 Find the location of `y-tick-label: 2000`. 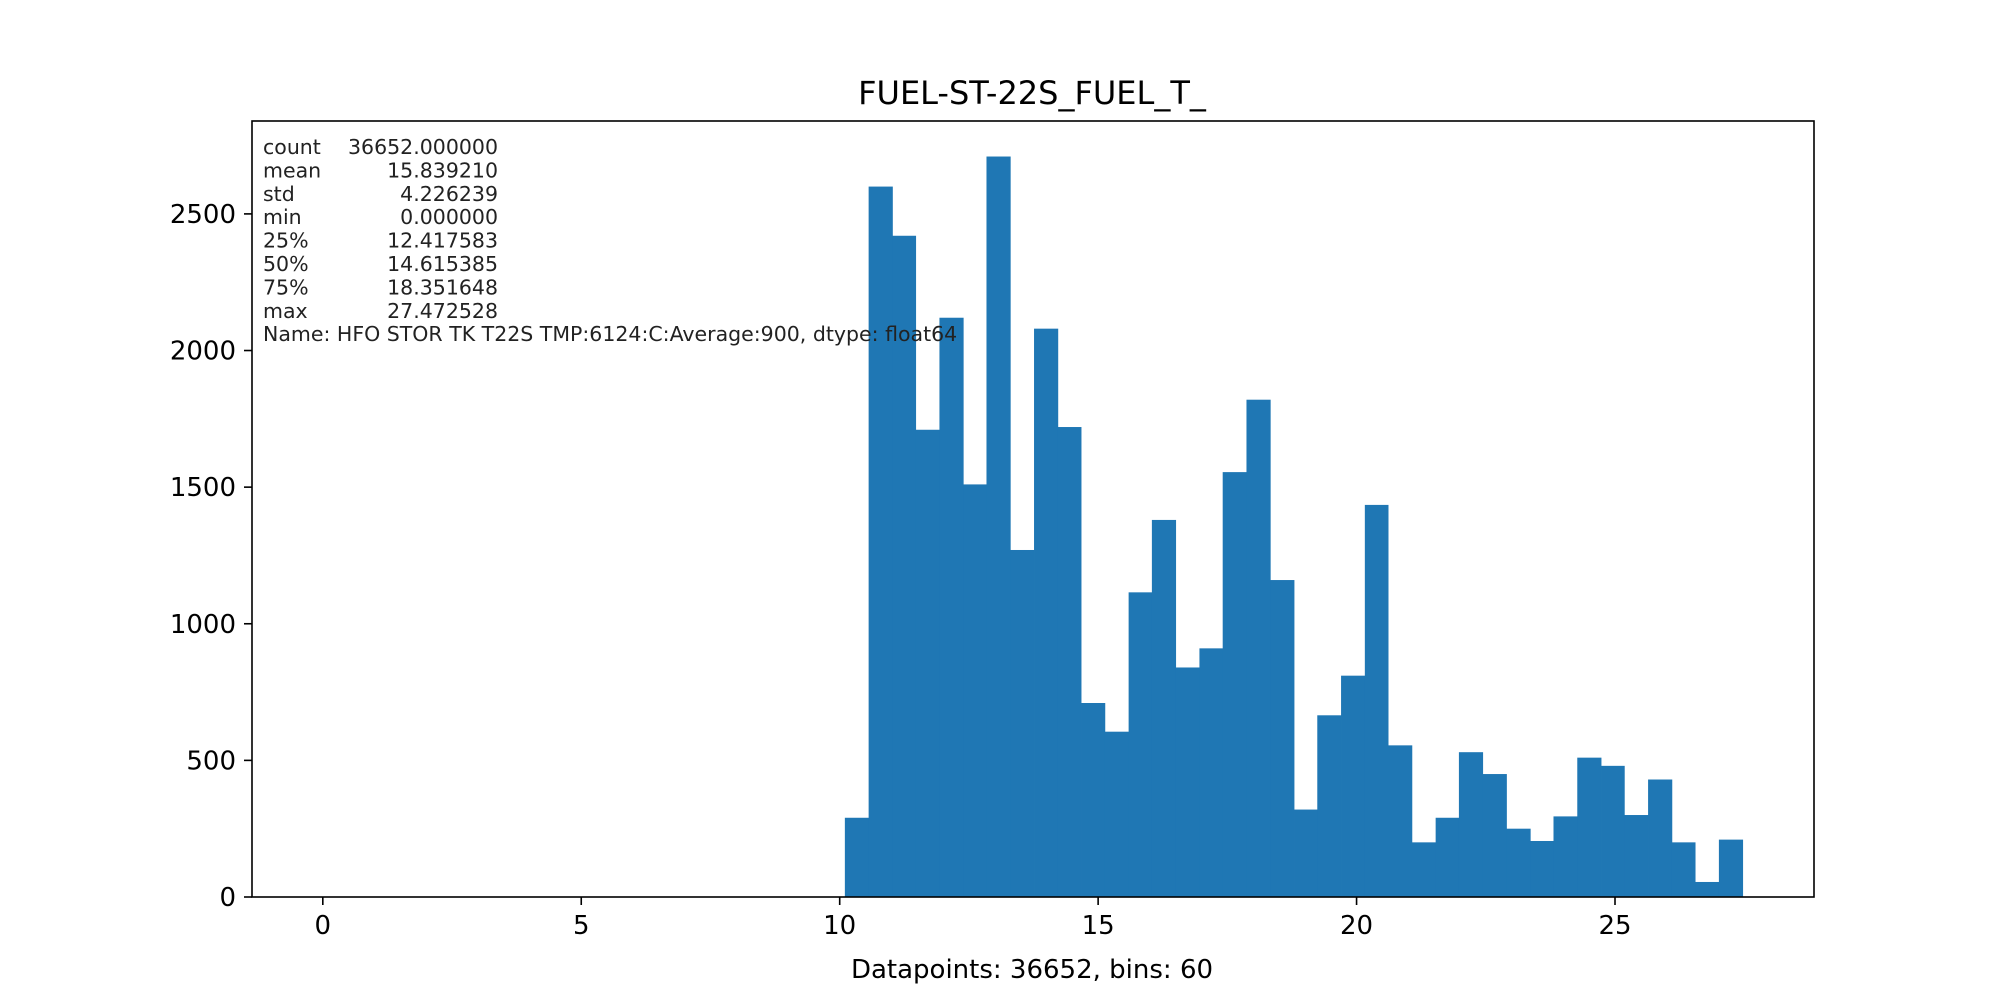

y-tick-label: 2000 is located at coordinates (203, 352).